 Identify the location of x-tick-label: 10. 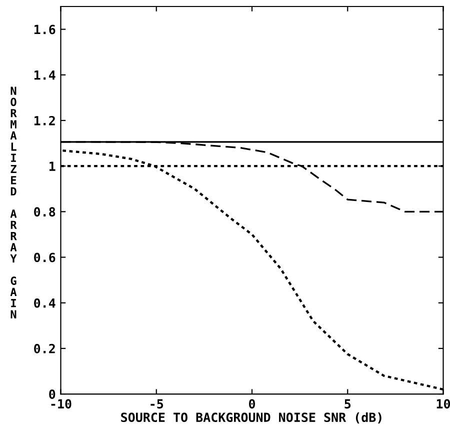
(443, 404).